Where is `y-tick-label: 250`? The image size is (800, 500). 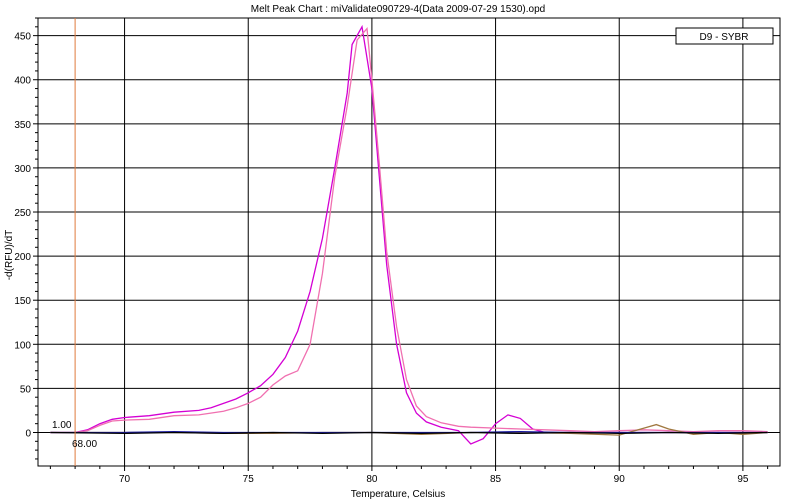 y-tick-label: 250 is located at coordinates (22, 213).